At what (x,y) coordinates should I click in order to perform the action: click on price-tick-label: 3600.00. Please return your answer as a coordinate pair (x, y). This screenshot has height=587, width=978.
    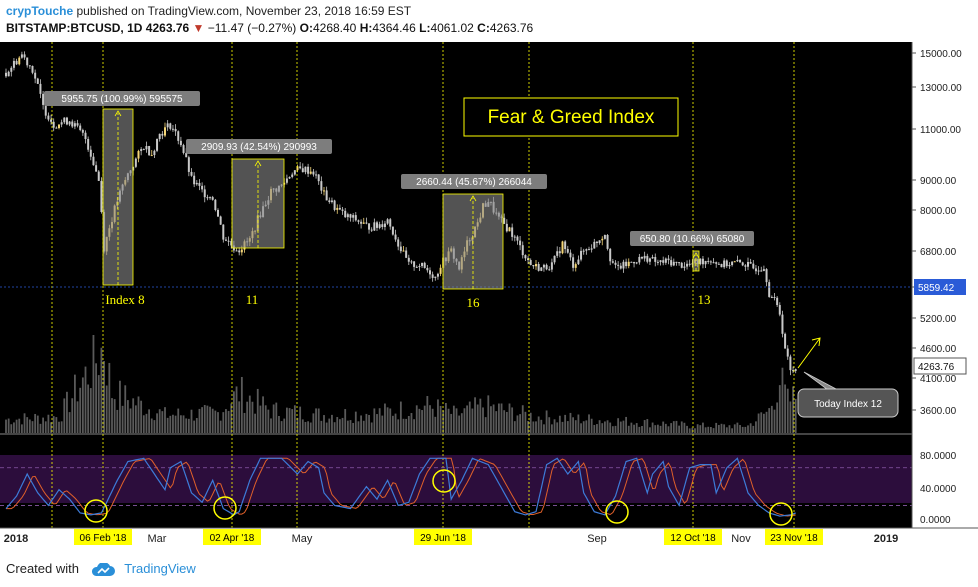
    Looking at the image, I should click on (938, 411).